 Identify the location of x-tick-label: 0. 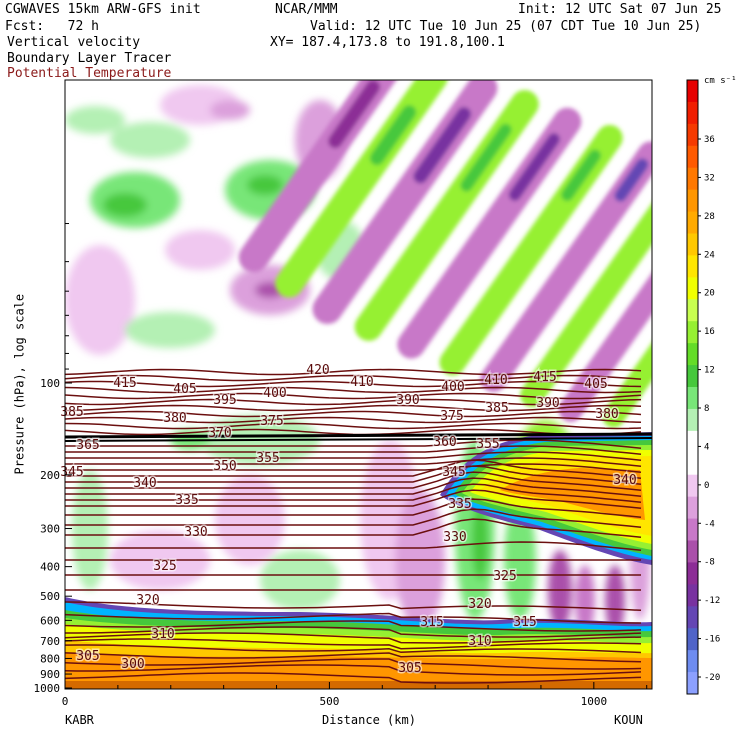
(65, 701).